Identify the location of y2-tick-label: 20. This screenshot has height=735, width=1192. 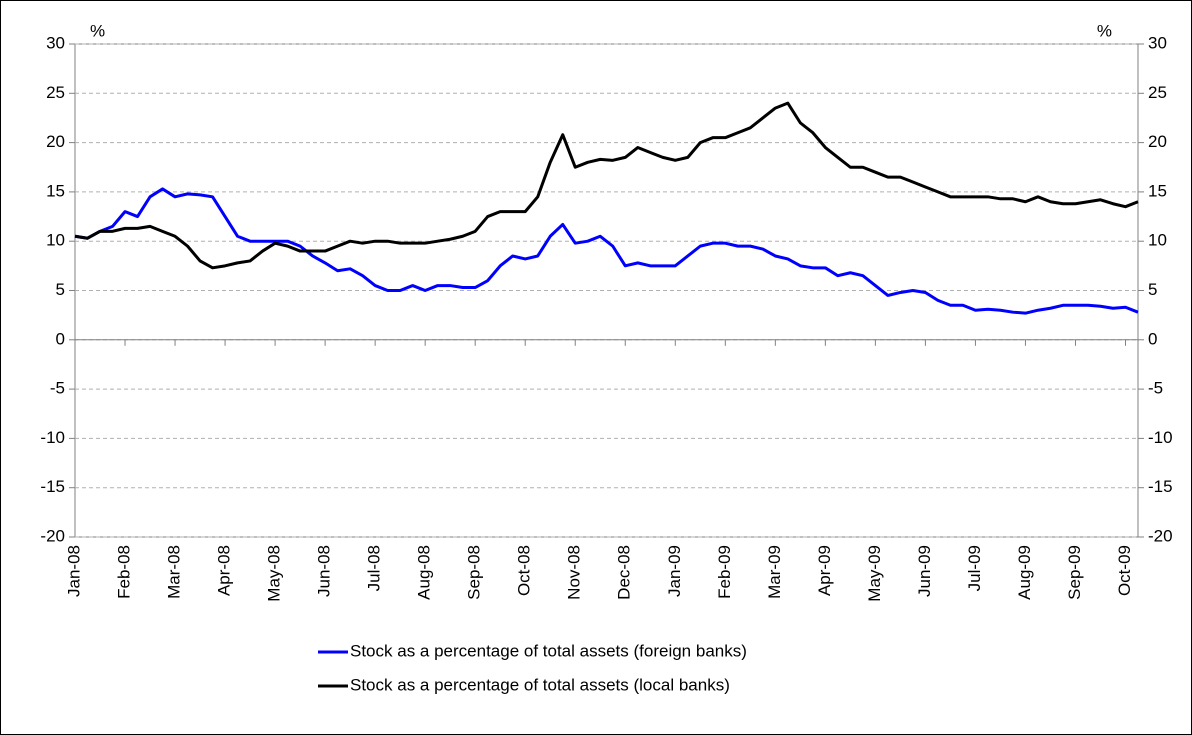
(1157, 141).